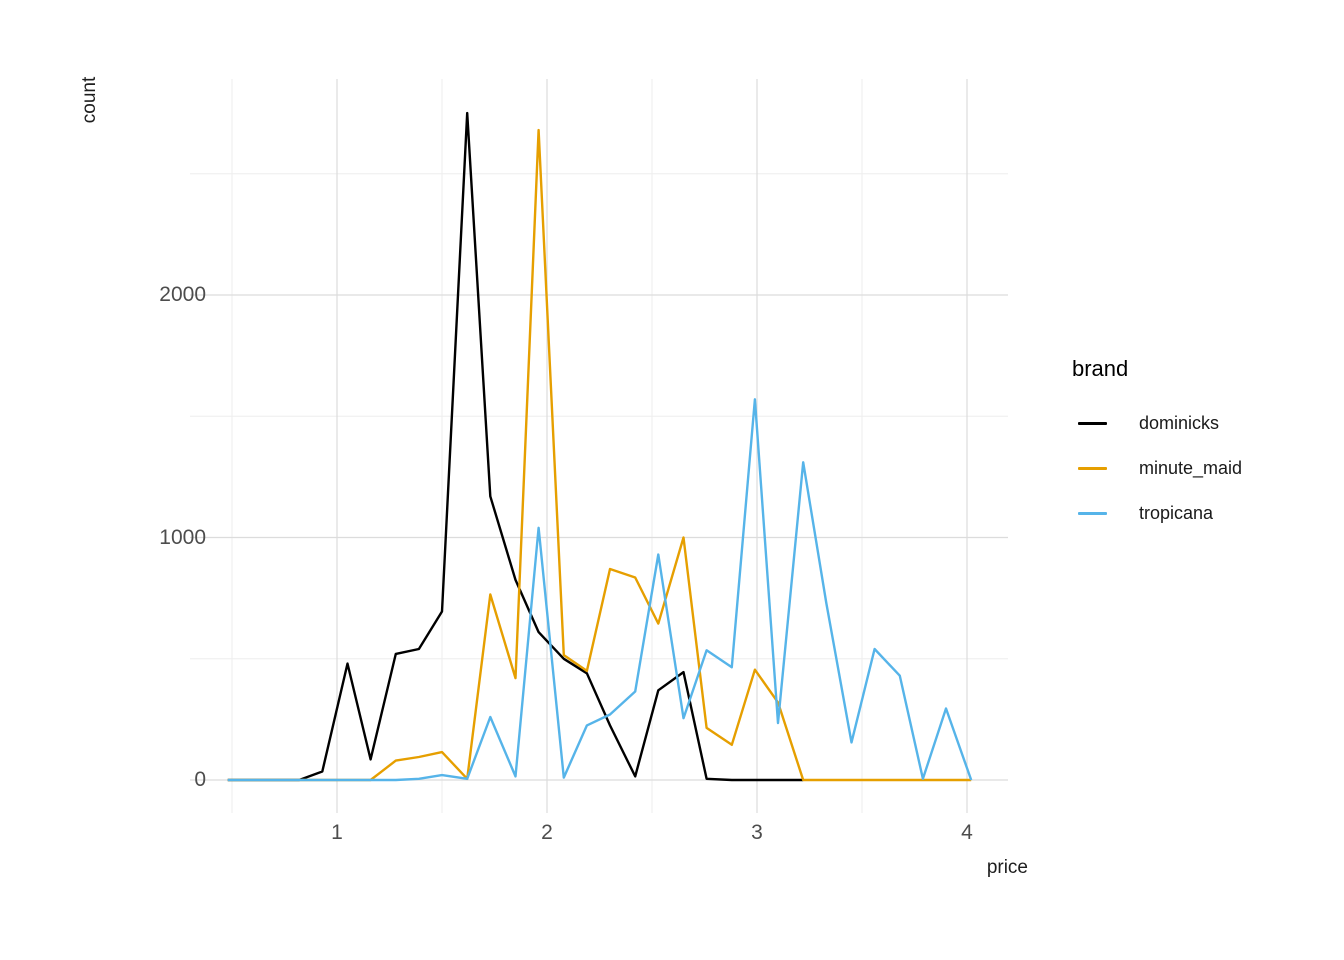  What do you see at coordinates (1100, 368) in the screenshot?
I see `legend-title: brand` at bounding box center [1100, 368].